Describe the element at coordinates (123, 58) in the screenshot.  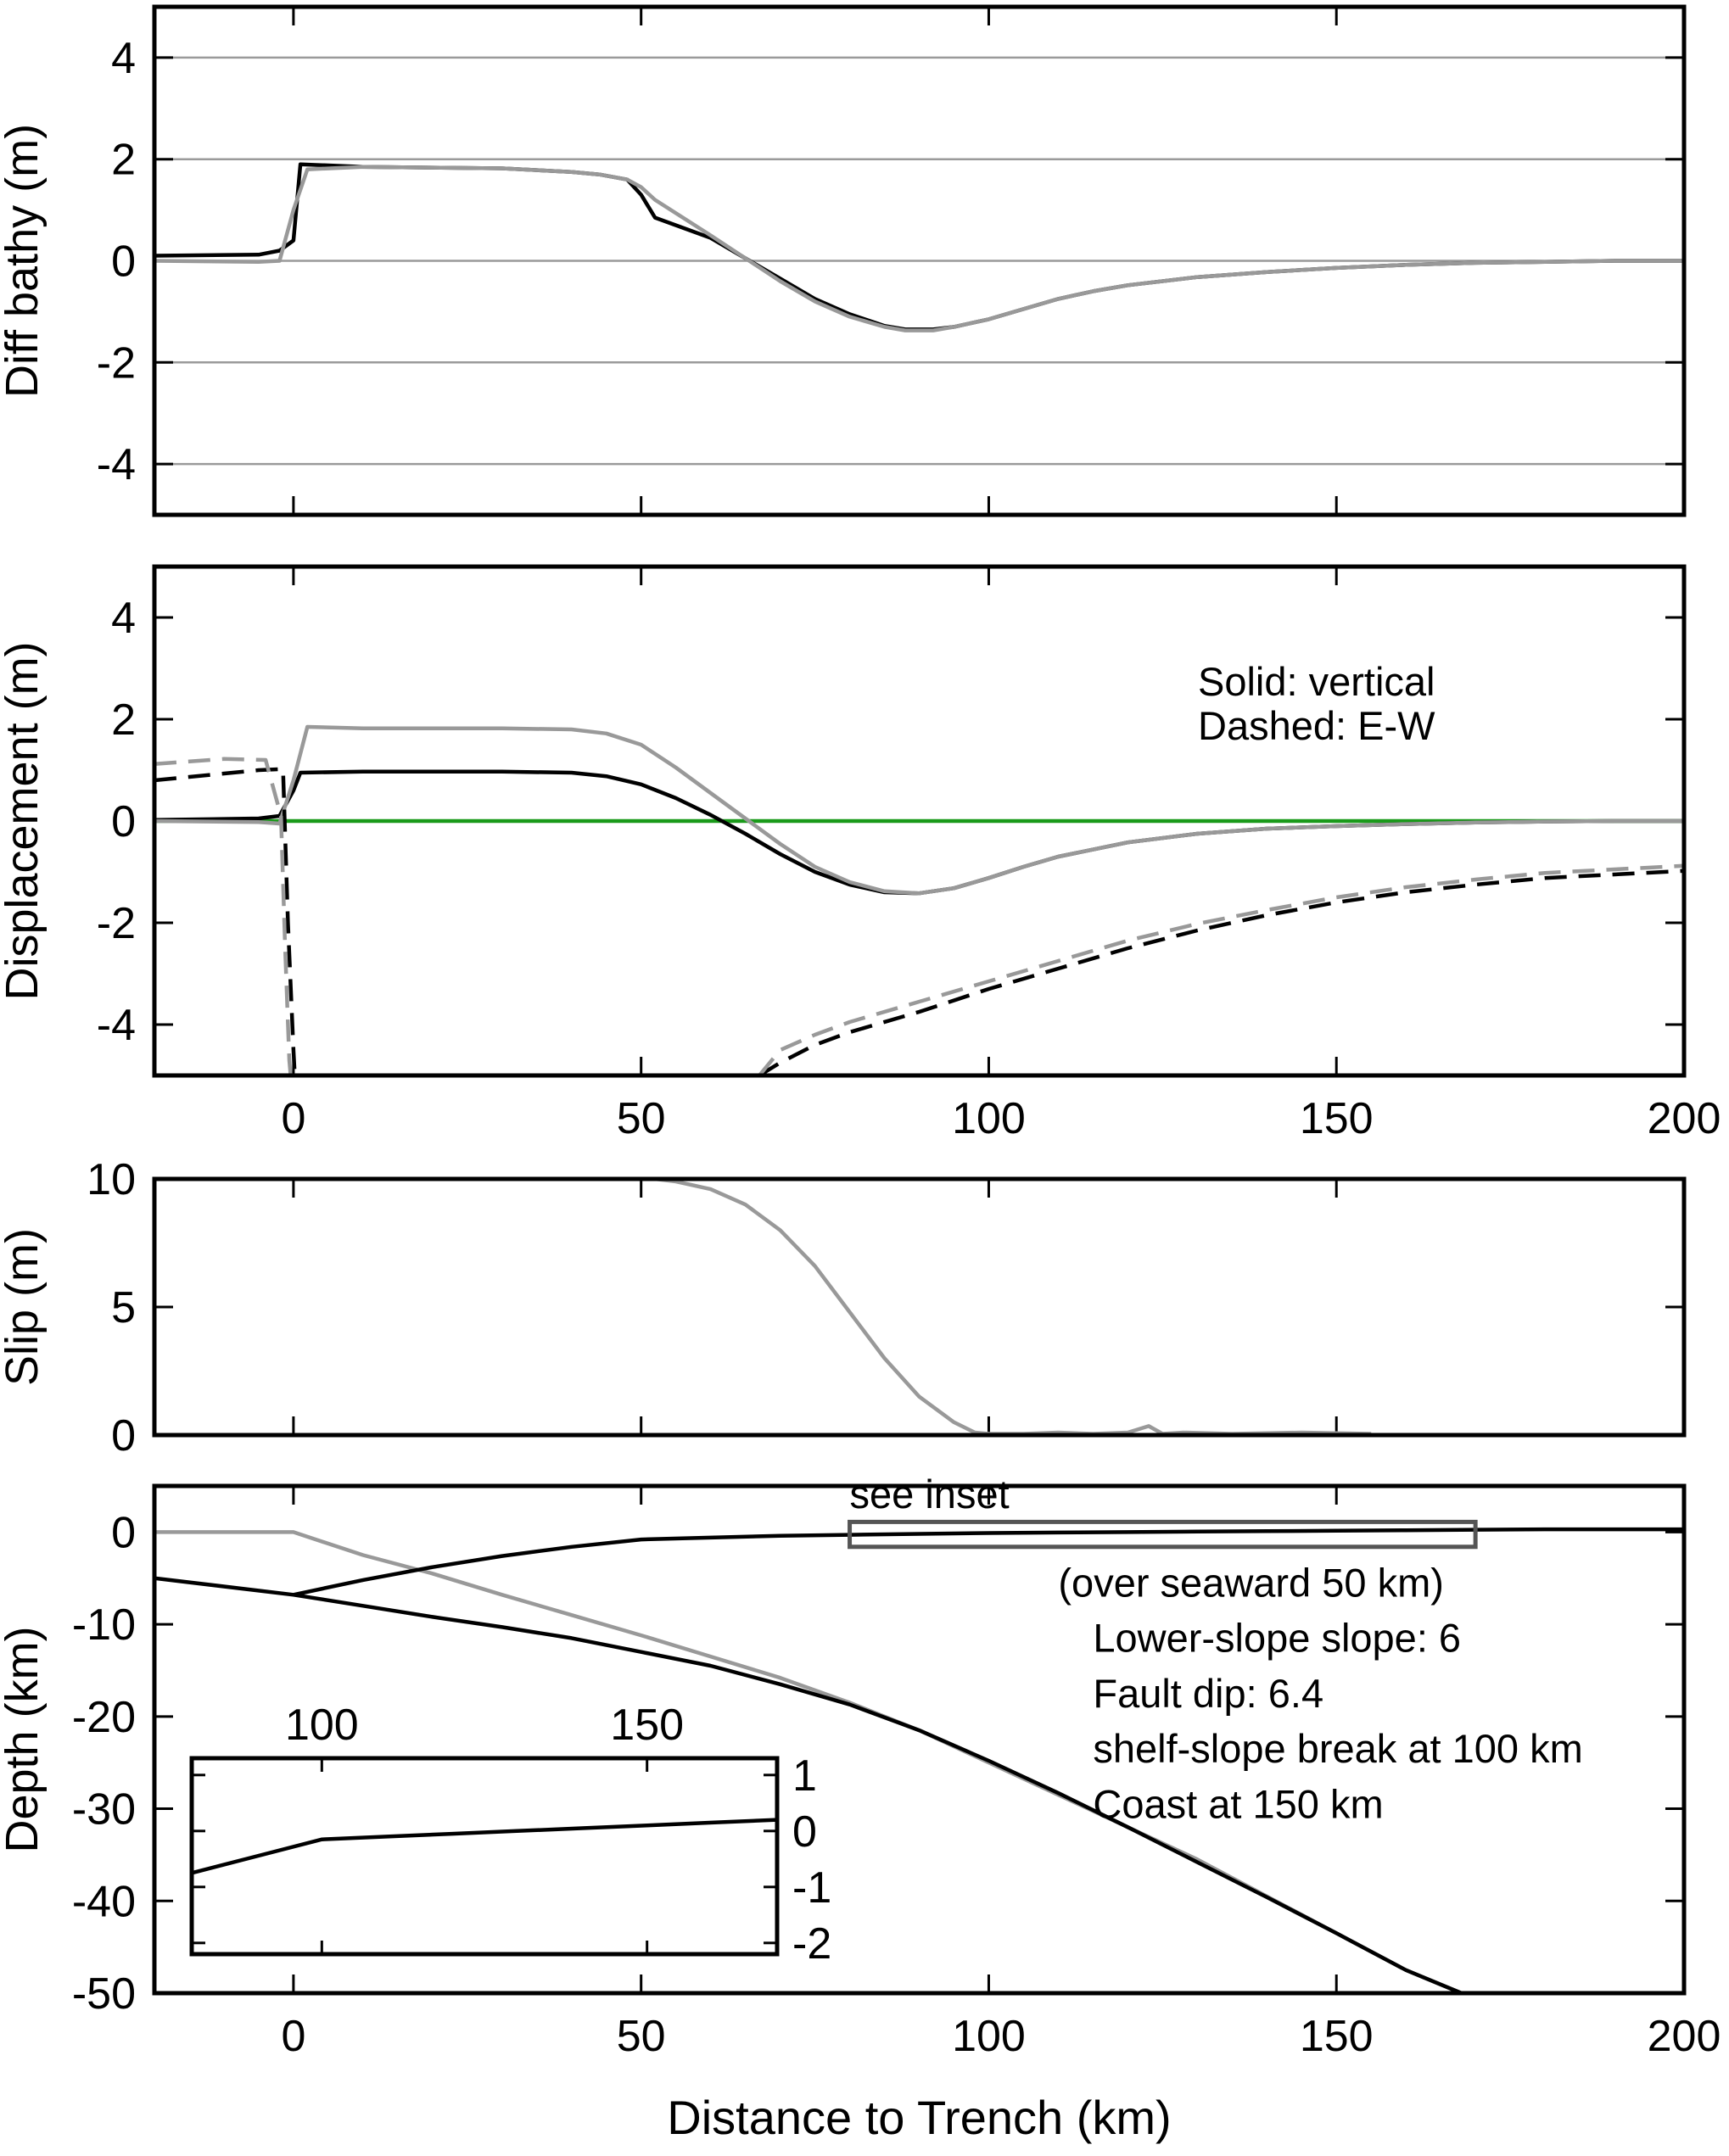
I see `bathy-ytick-label: 4` at that location.